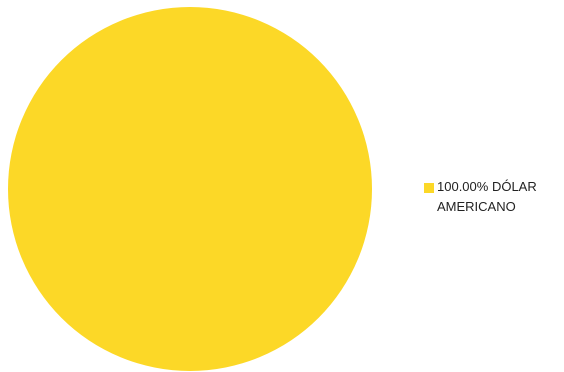  Describe the element at coordinates (514, 186) in the screenshot. I see `legend-label-first-line: DÓLAR` at that location.